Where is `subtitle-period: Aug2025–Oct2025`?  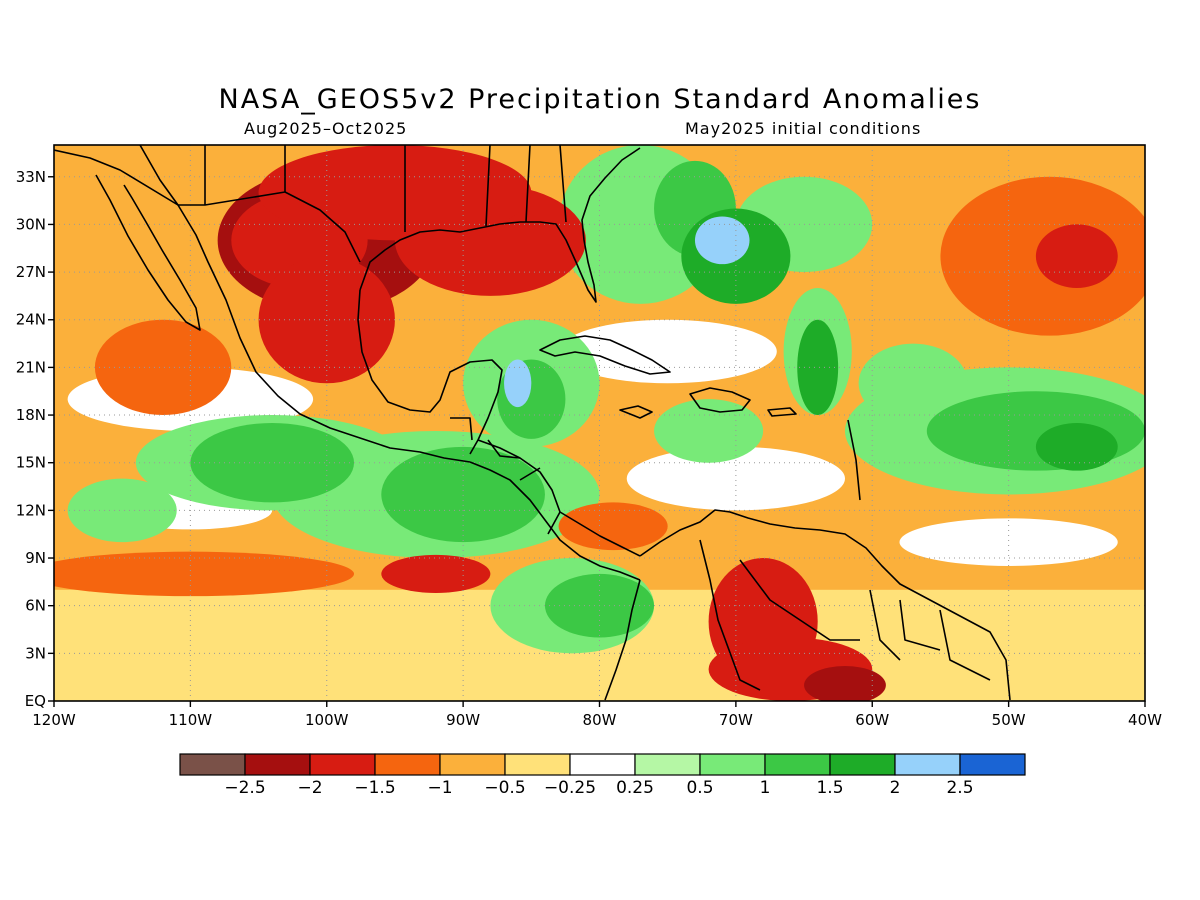 subtitle-period: Aug2025–Oct2025 is located at coordinates (326, 128).